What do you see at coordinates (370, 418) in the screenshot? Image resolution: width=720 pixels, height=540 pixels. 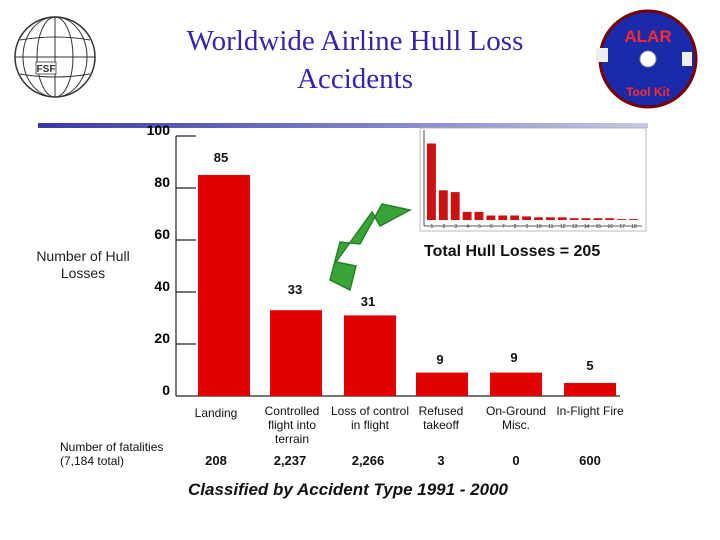 I see `category-label: Loss of control in flight` at bounding box center [370, 418].